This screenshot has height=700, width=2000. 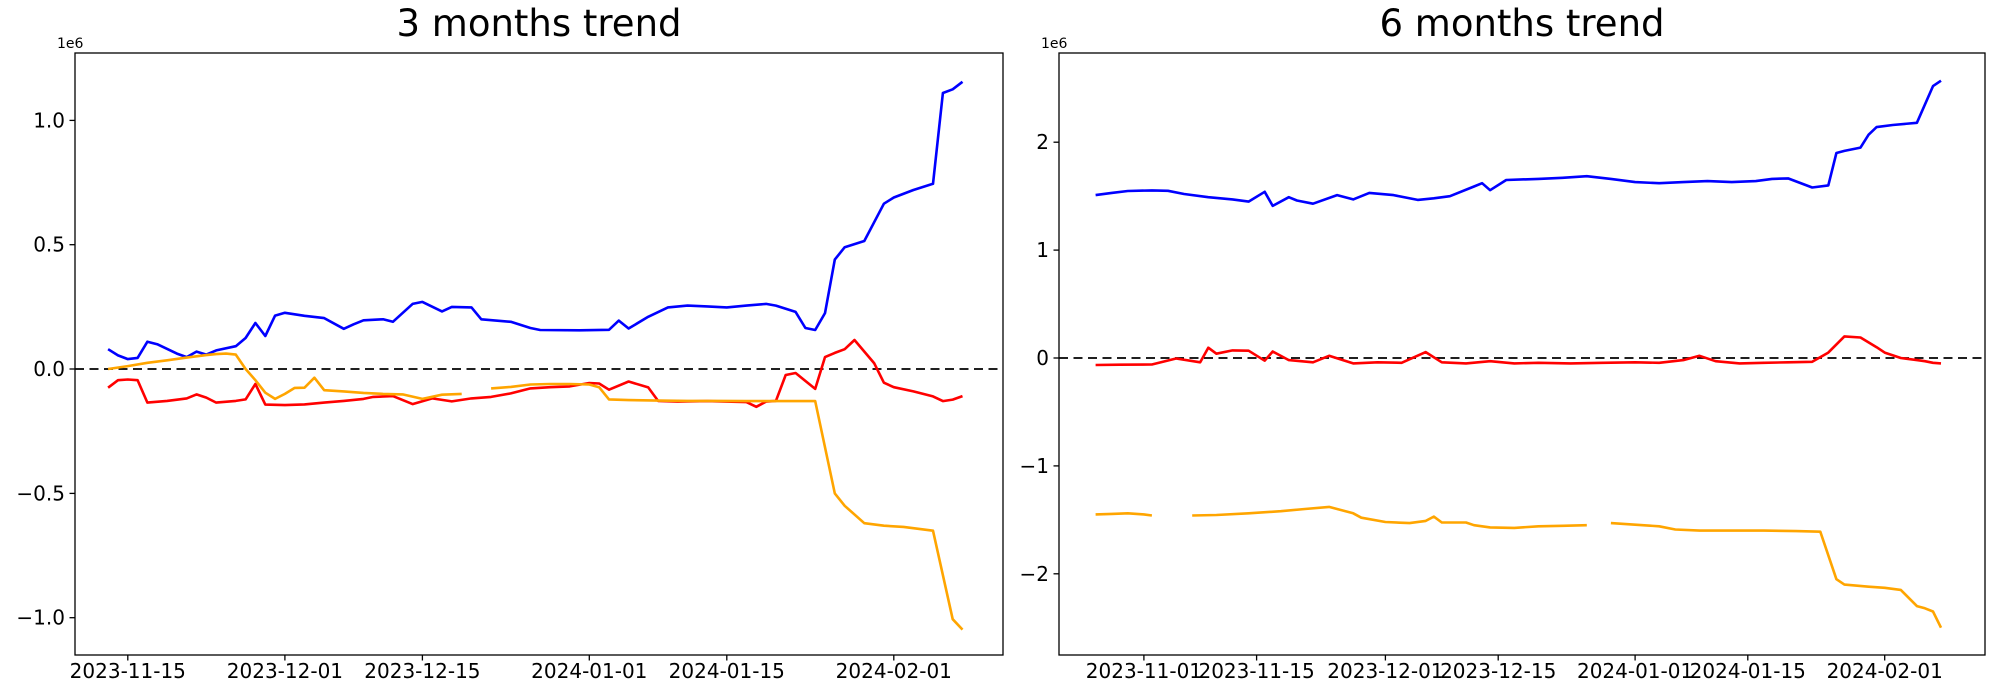 What do you see at coordinates (538, 23) in the screenshot?
I see `chart-title-left: 3 months trend` at bounding box center [538, 23].